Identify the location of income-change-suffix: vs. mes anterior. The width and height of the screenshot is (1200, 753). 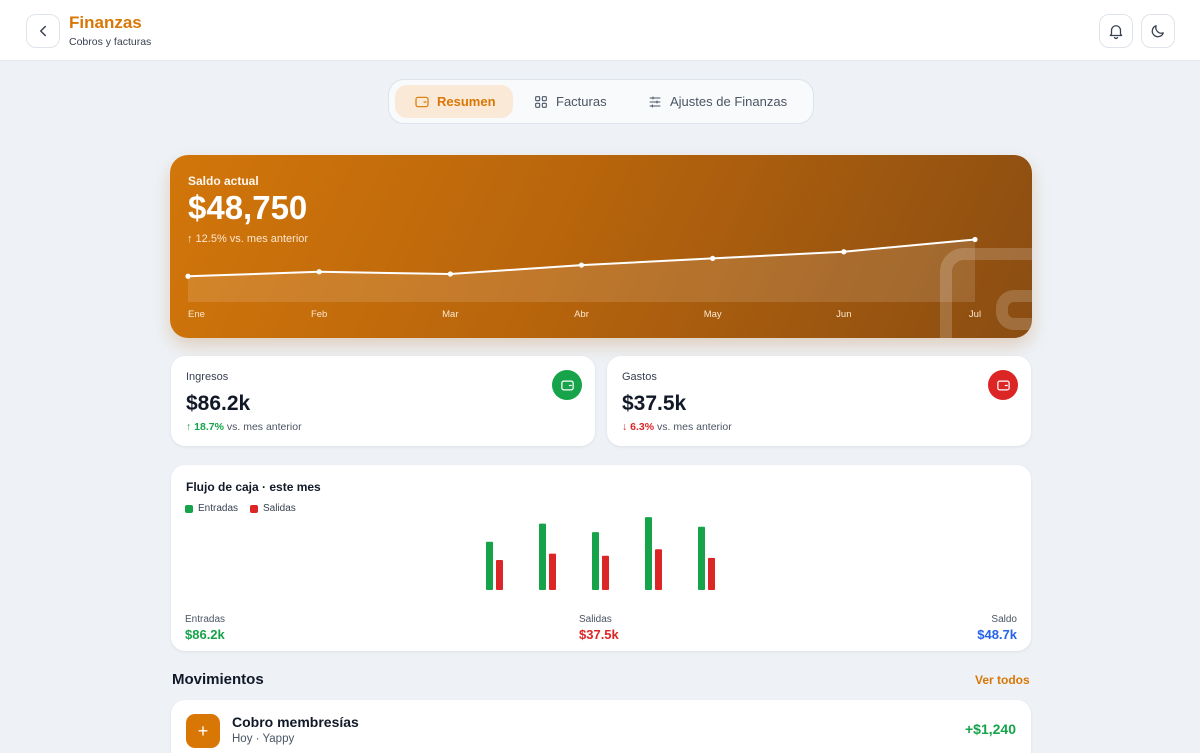
(264, 427).